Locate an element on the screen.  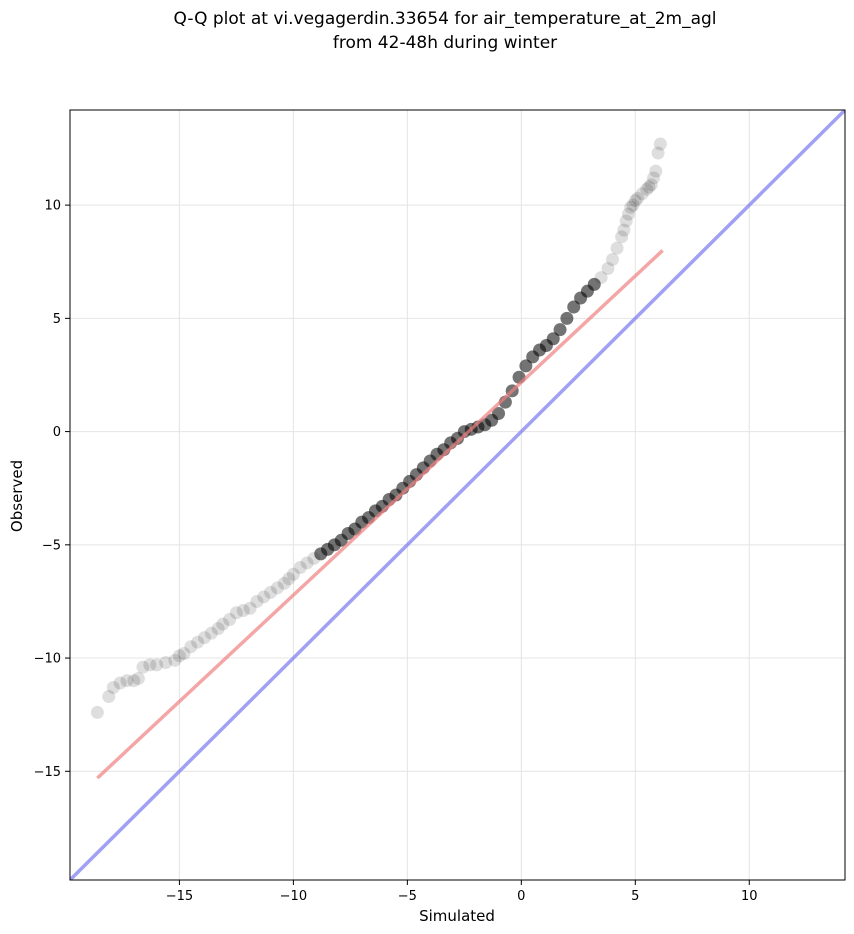
x-tick-label: −5 is located at coordinates (407, 896).